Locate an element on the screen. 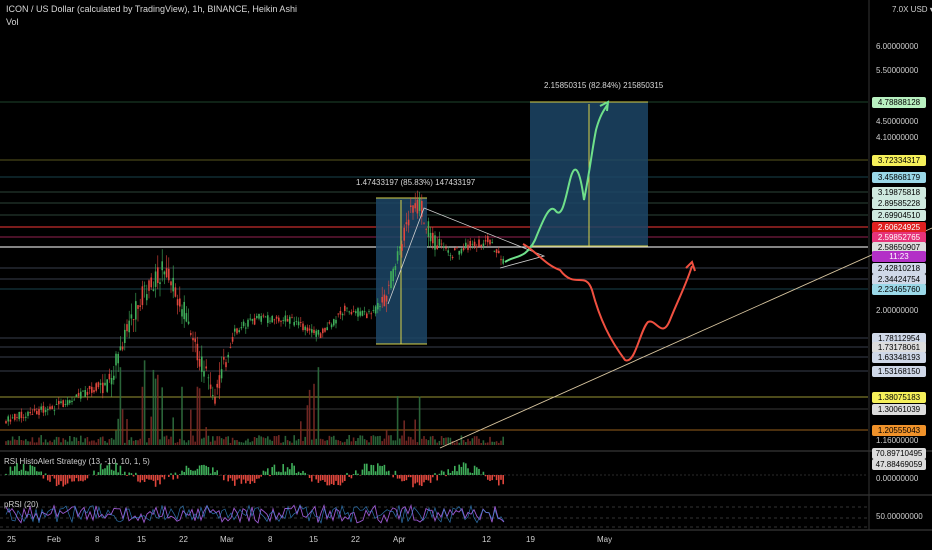 The width and height of the screenshot is (932, 550). price-tag: 2.23465760 is located at coordinates (899, 289).